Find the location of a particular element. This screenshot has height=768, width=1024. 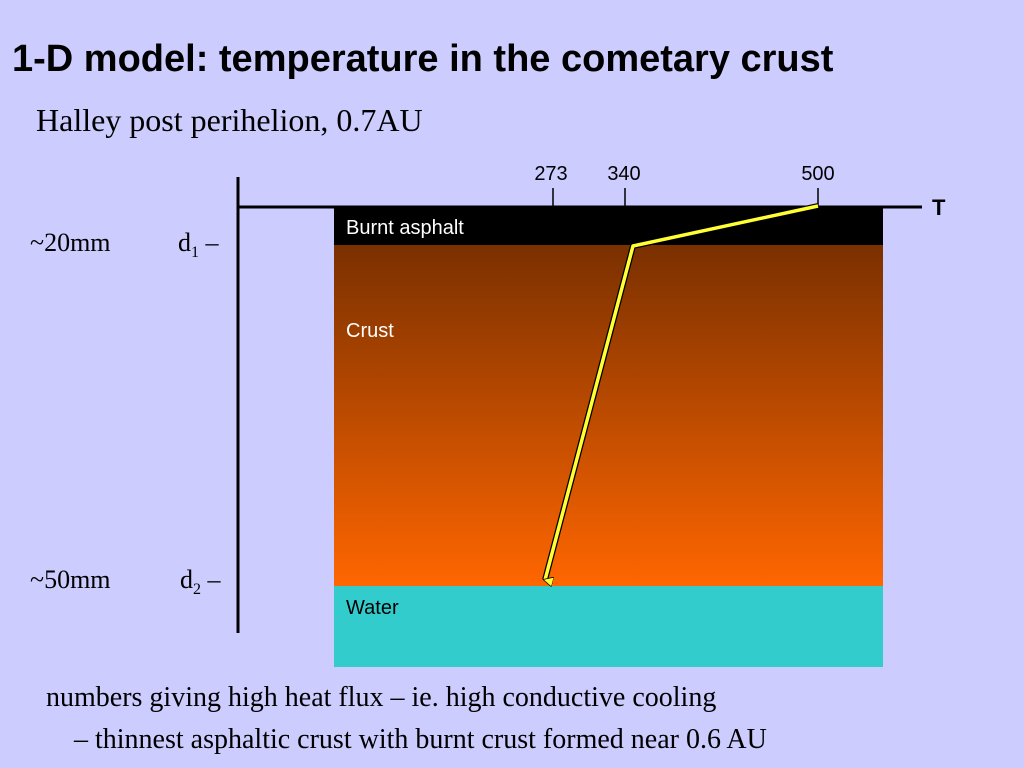

axis-label-t: T is located at coordinates (939, 207).